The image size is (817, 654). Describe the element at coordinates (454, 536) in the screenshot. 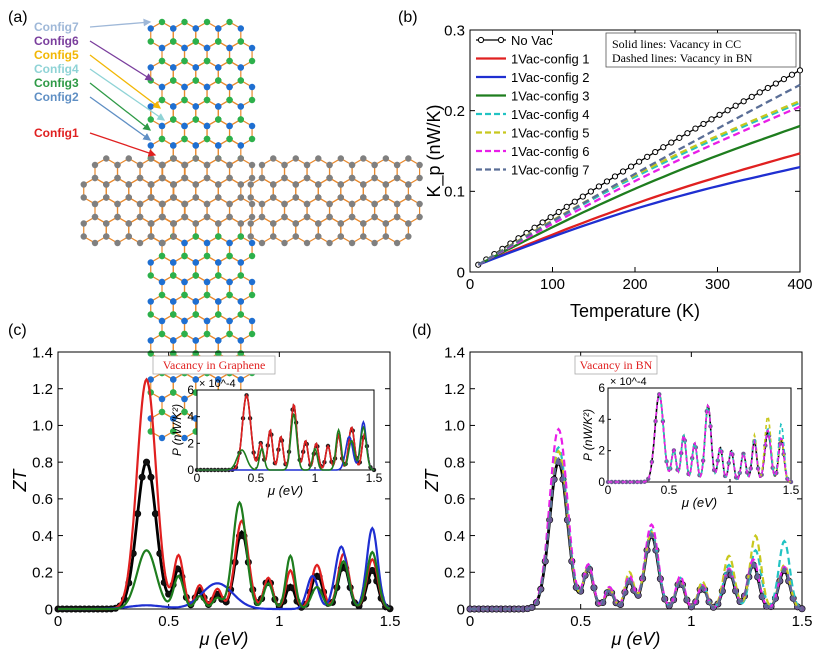

I see `y-tick-label: 0.4` at that location.